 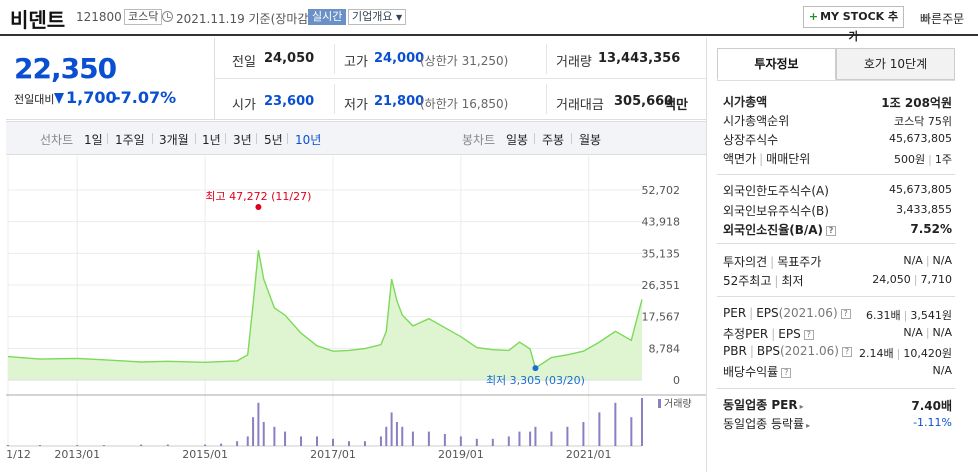 I want to click on sector-change-text: 동일업종 등락률, so click(x=764, y=424).